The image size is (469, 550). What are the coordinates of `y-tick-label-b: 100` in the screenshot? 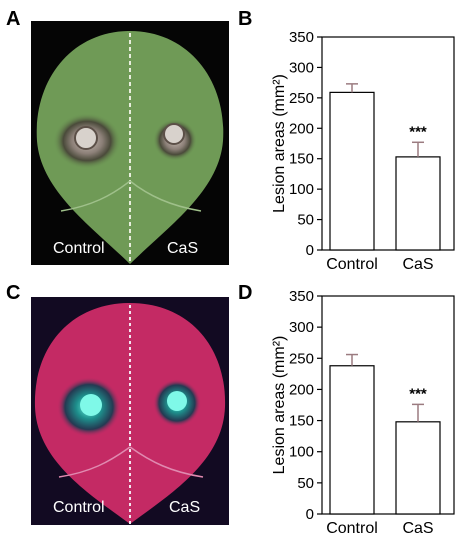 It's located at (301, 189).